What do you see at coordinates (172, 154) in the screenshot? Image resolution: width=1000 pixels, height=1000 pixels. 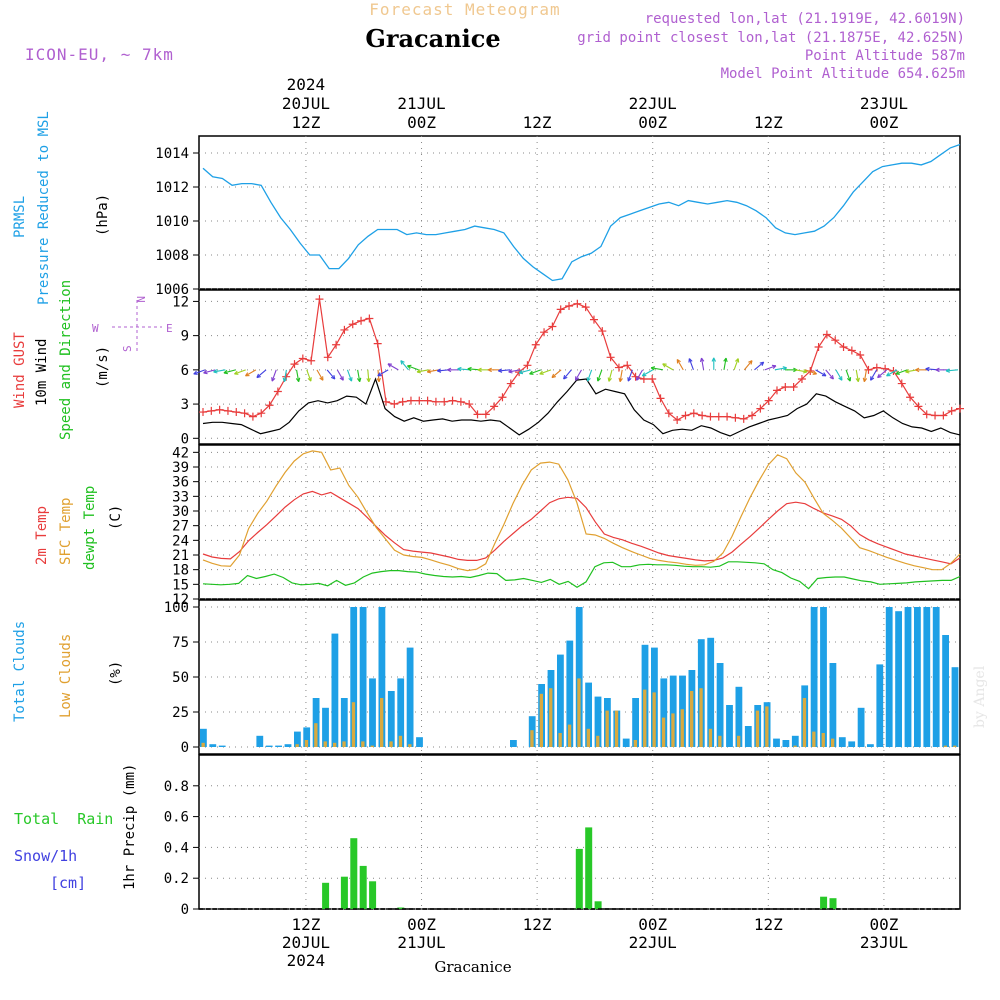 I see `y-tick-label: 1014` at bounding box center [172, 154].